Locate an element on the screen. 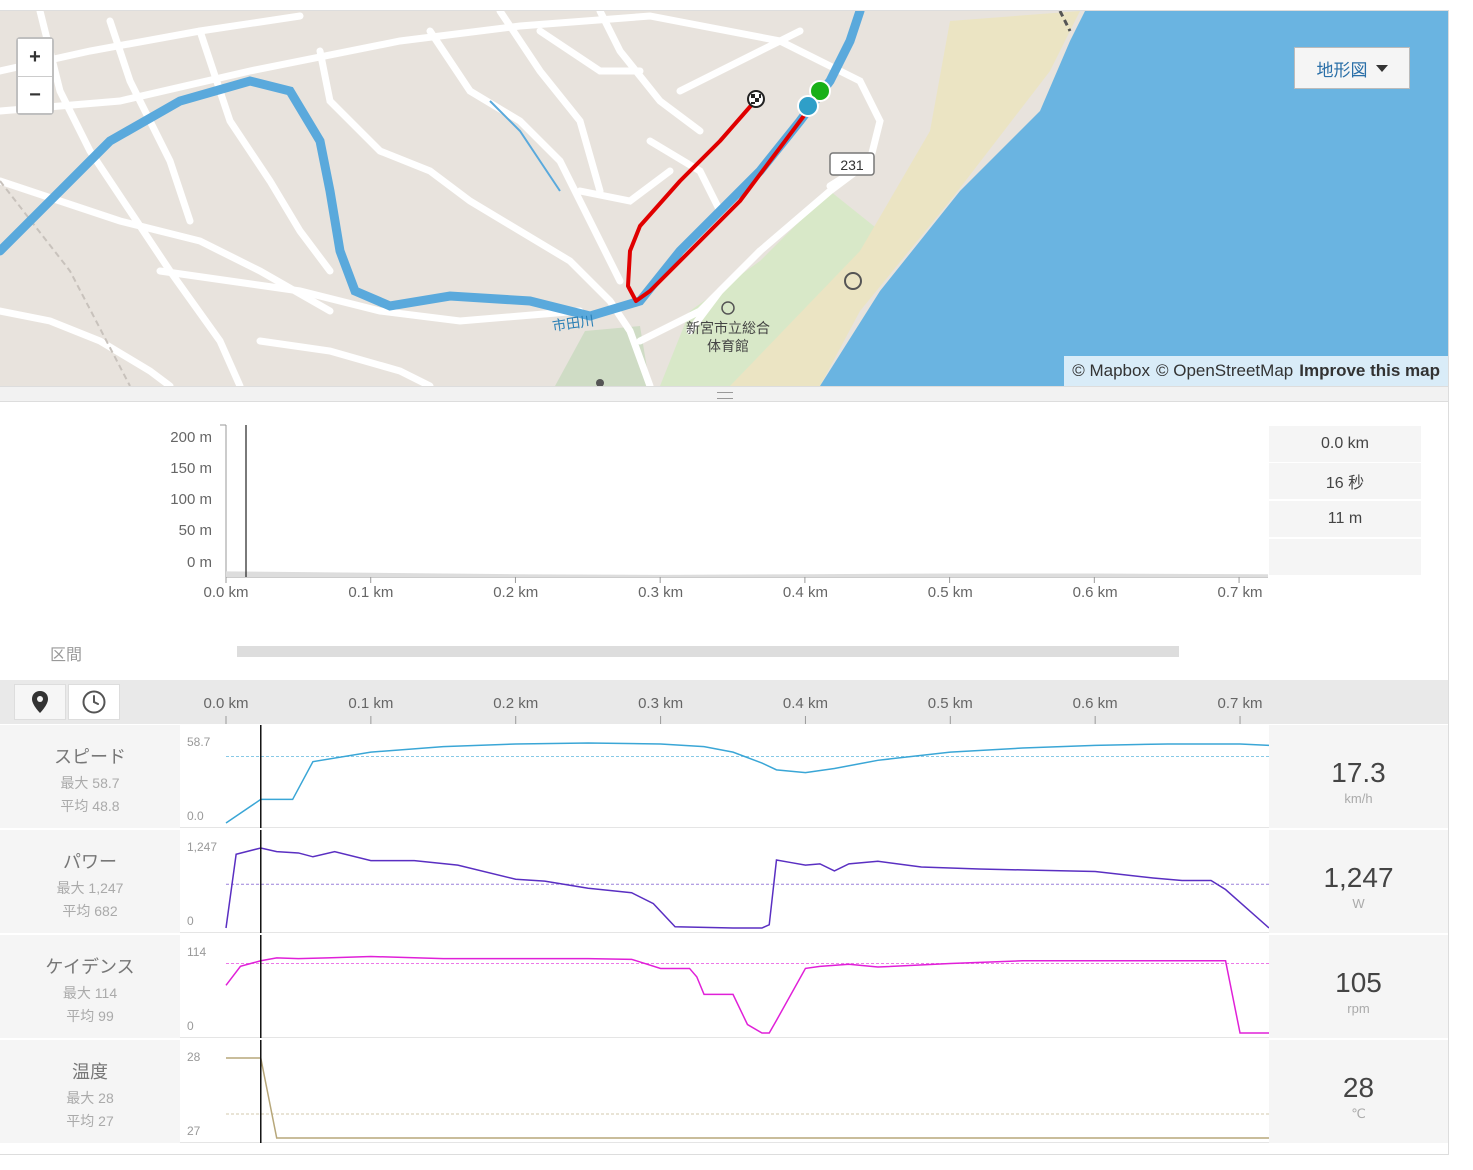  segment-label: 区間 is located at coordinates (66, 655).